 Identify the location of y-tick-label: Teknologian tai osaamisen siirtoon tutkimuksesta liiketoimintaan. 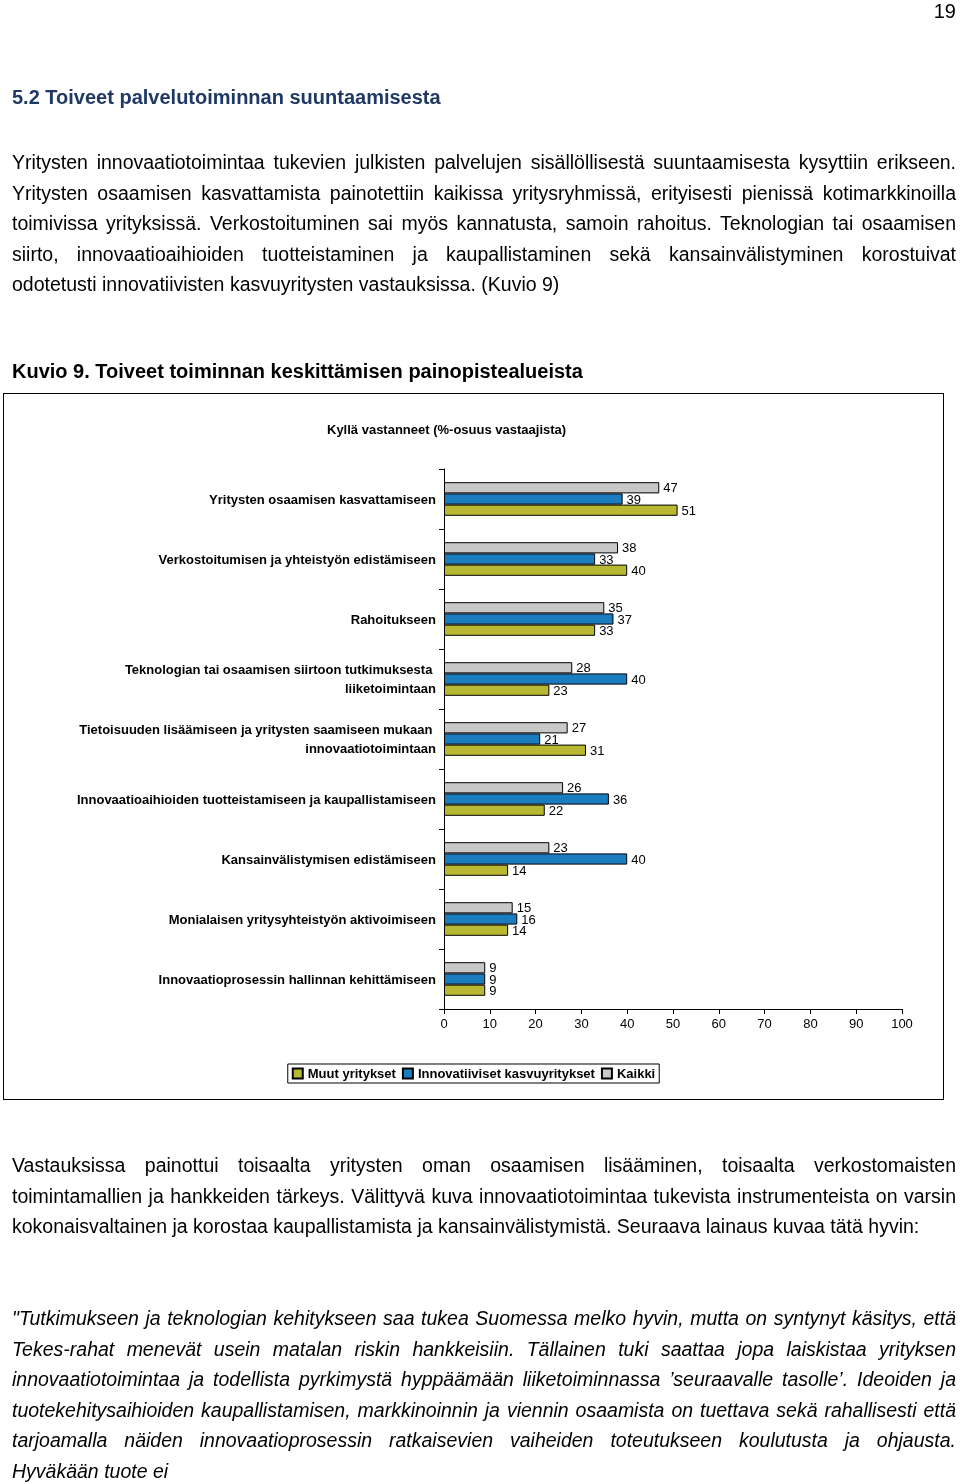
(280, 679).